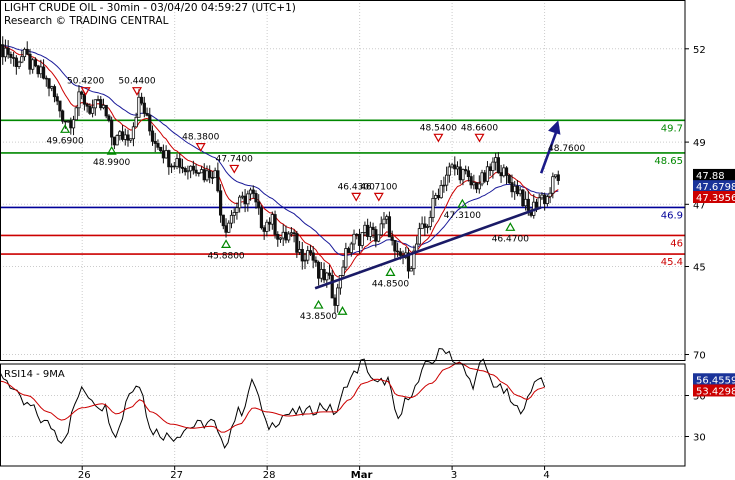 The image size is (735, 480). Describe the element at coordinates (454, 475) in the screenshot. I see `x-tick-label: 3` at that location.